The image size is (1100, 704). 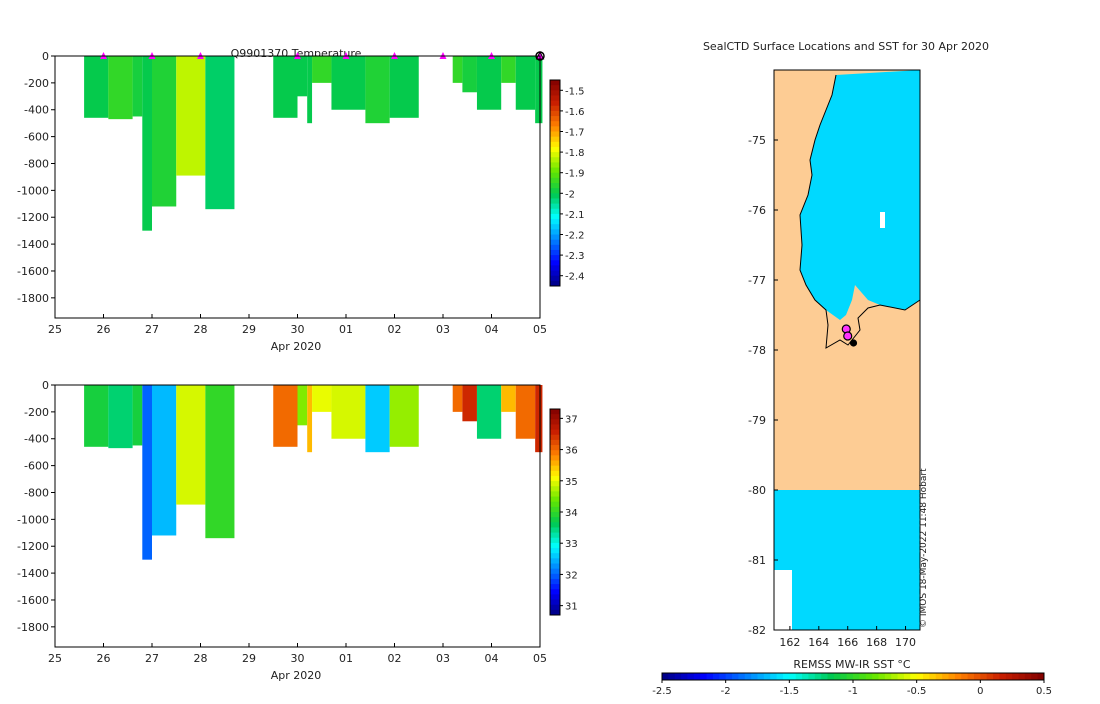 What do you see at coordinates (313, 472) in the screenshot?
I see `salinity-profiles` at bounding box center [313, 472].